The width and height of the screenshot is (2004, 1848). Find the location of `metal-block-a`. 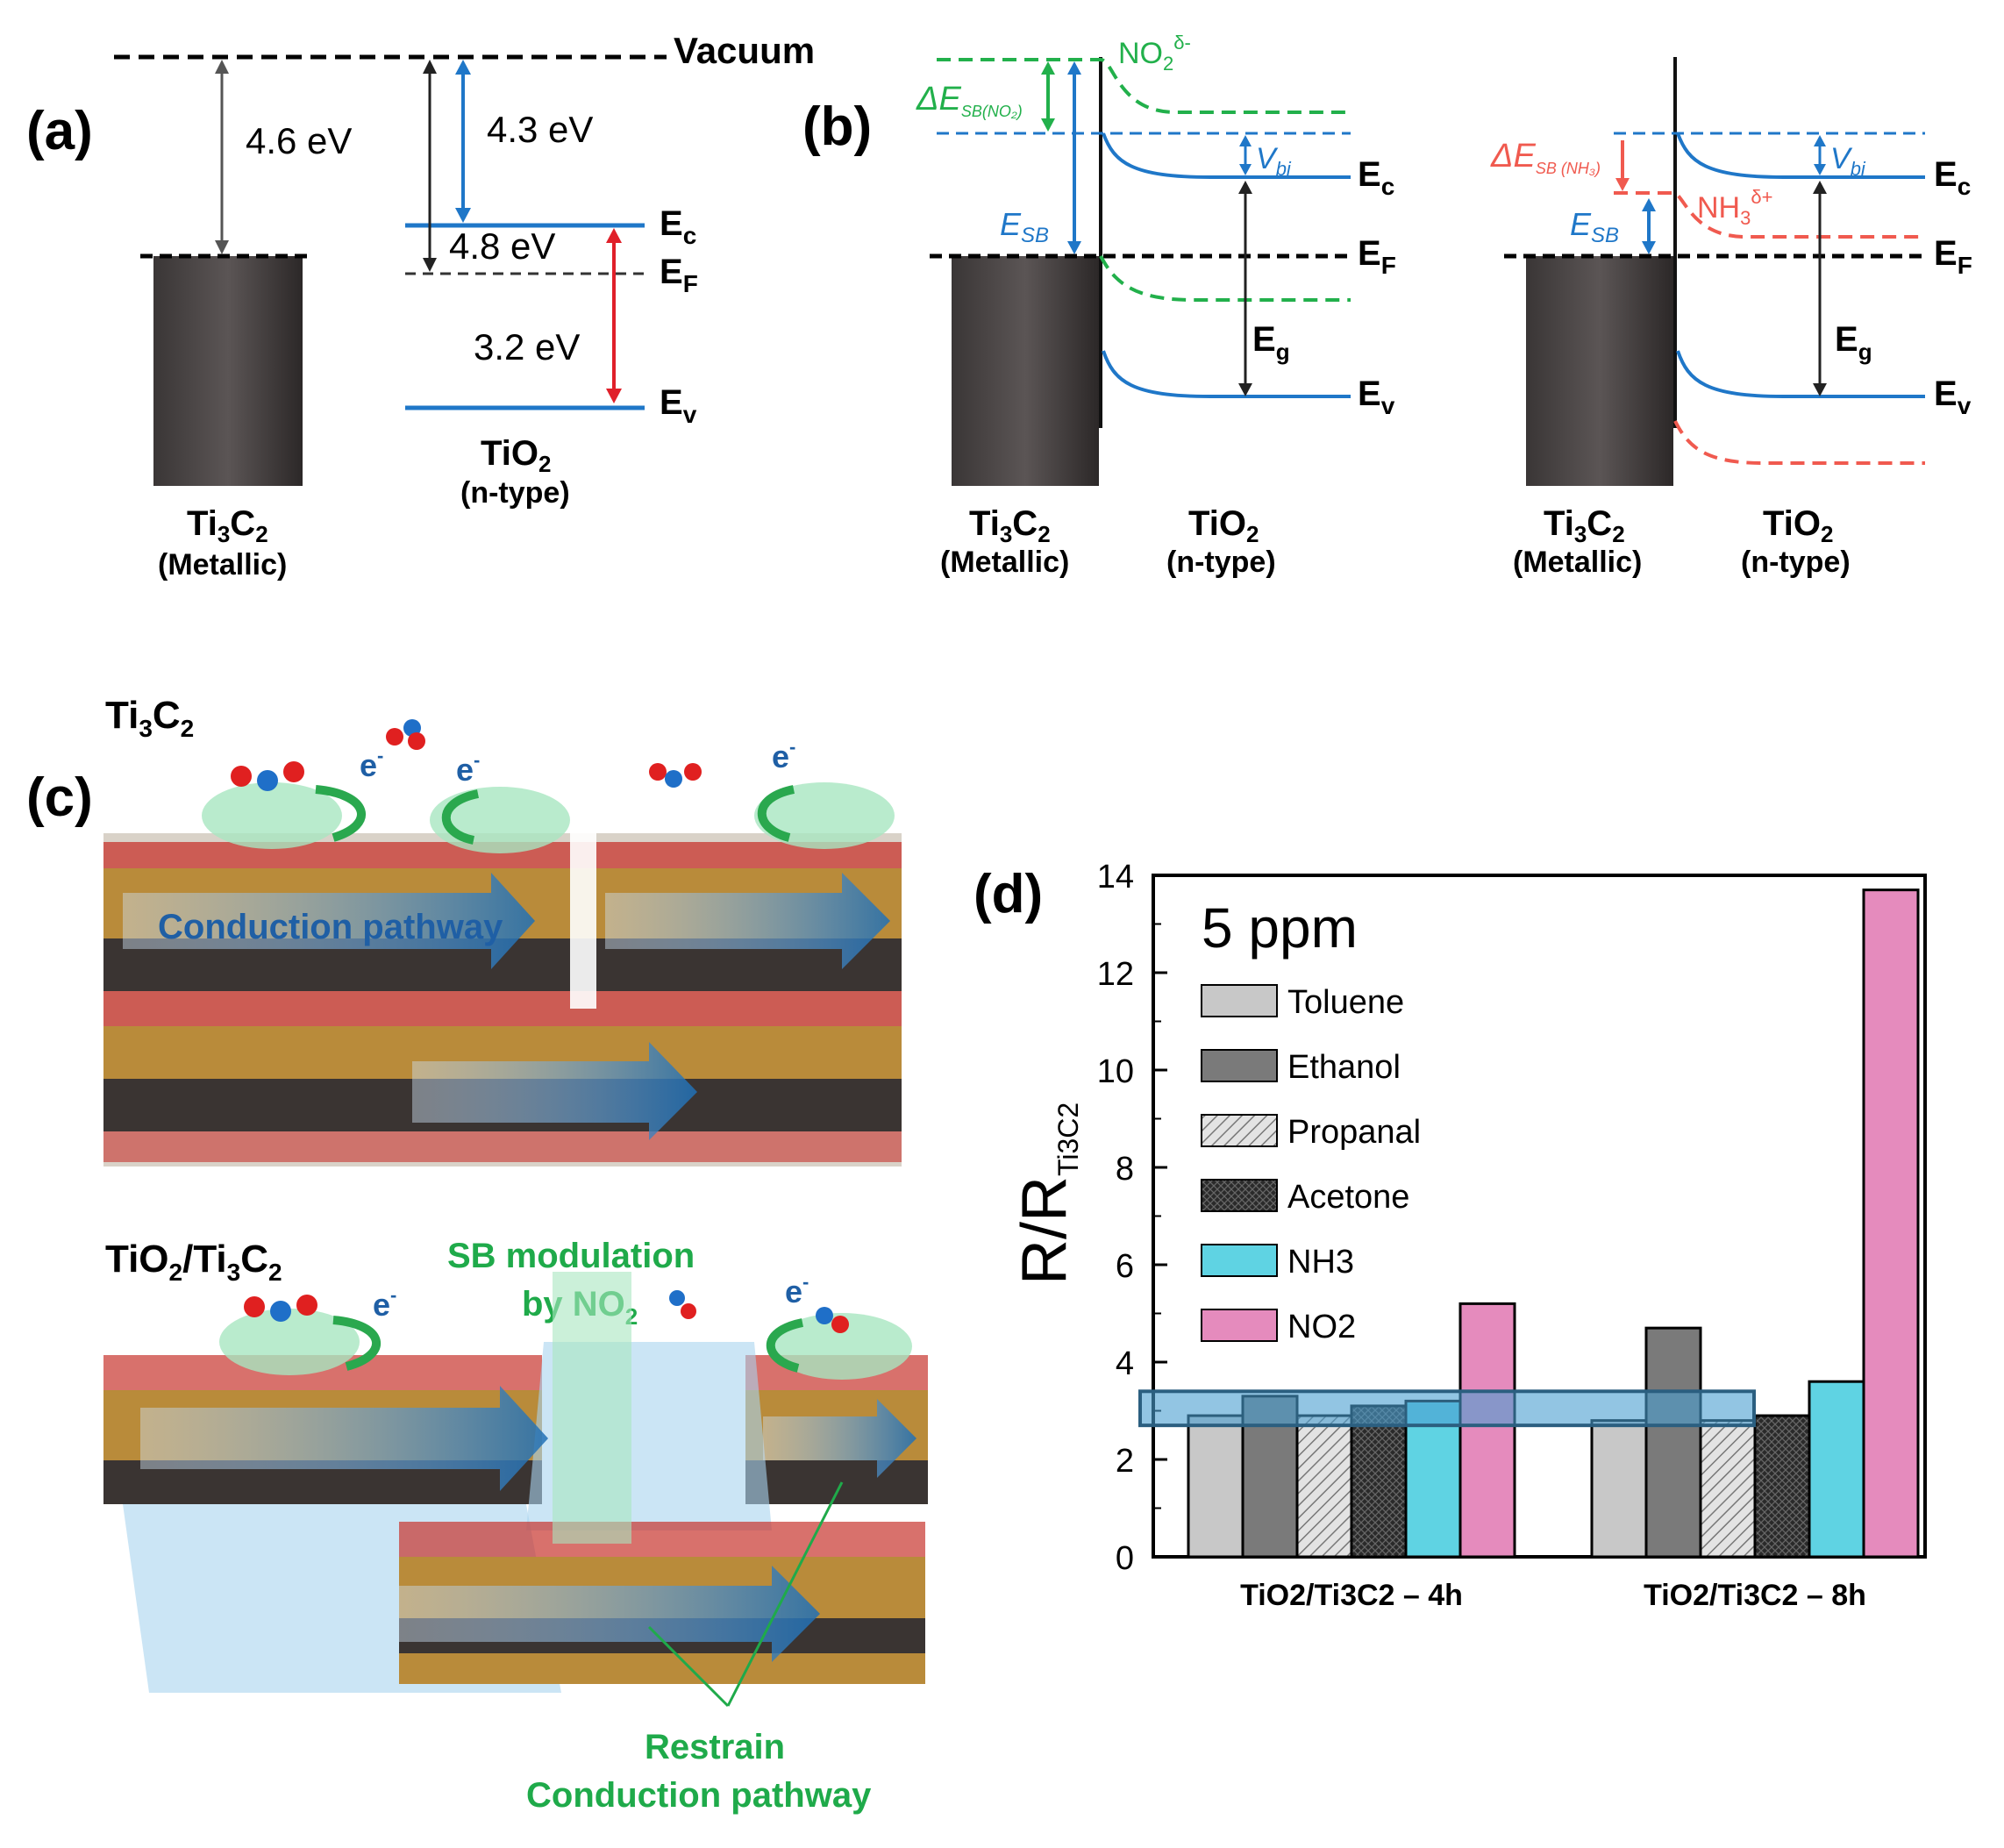

metal-block-a is located at coordinates (228, 371).